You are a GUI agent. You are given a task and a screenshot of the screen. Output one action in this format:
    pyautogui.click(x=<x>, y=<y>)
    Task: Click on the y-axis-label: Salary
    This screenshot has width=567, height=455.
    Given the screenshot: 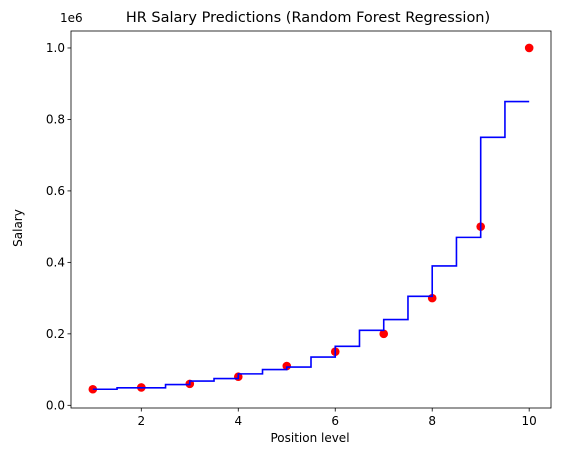 What is the action you would take?
    pyautogui.click(x=18, y=228)
    